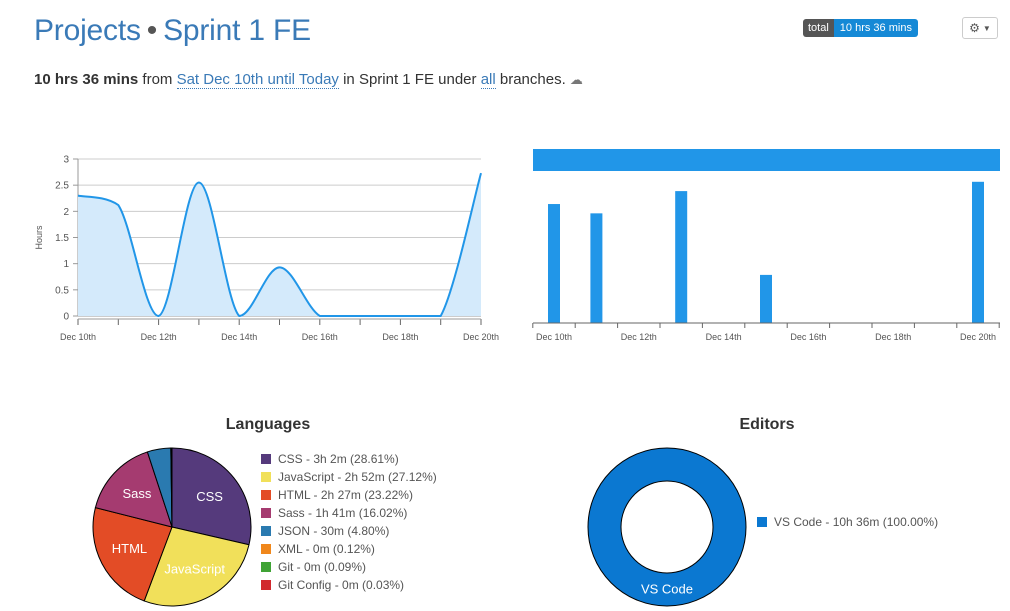  I want to click on legend-entry: CSS - 3h 2m (28.61%), so click(338, 459).